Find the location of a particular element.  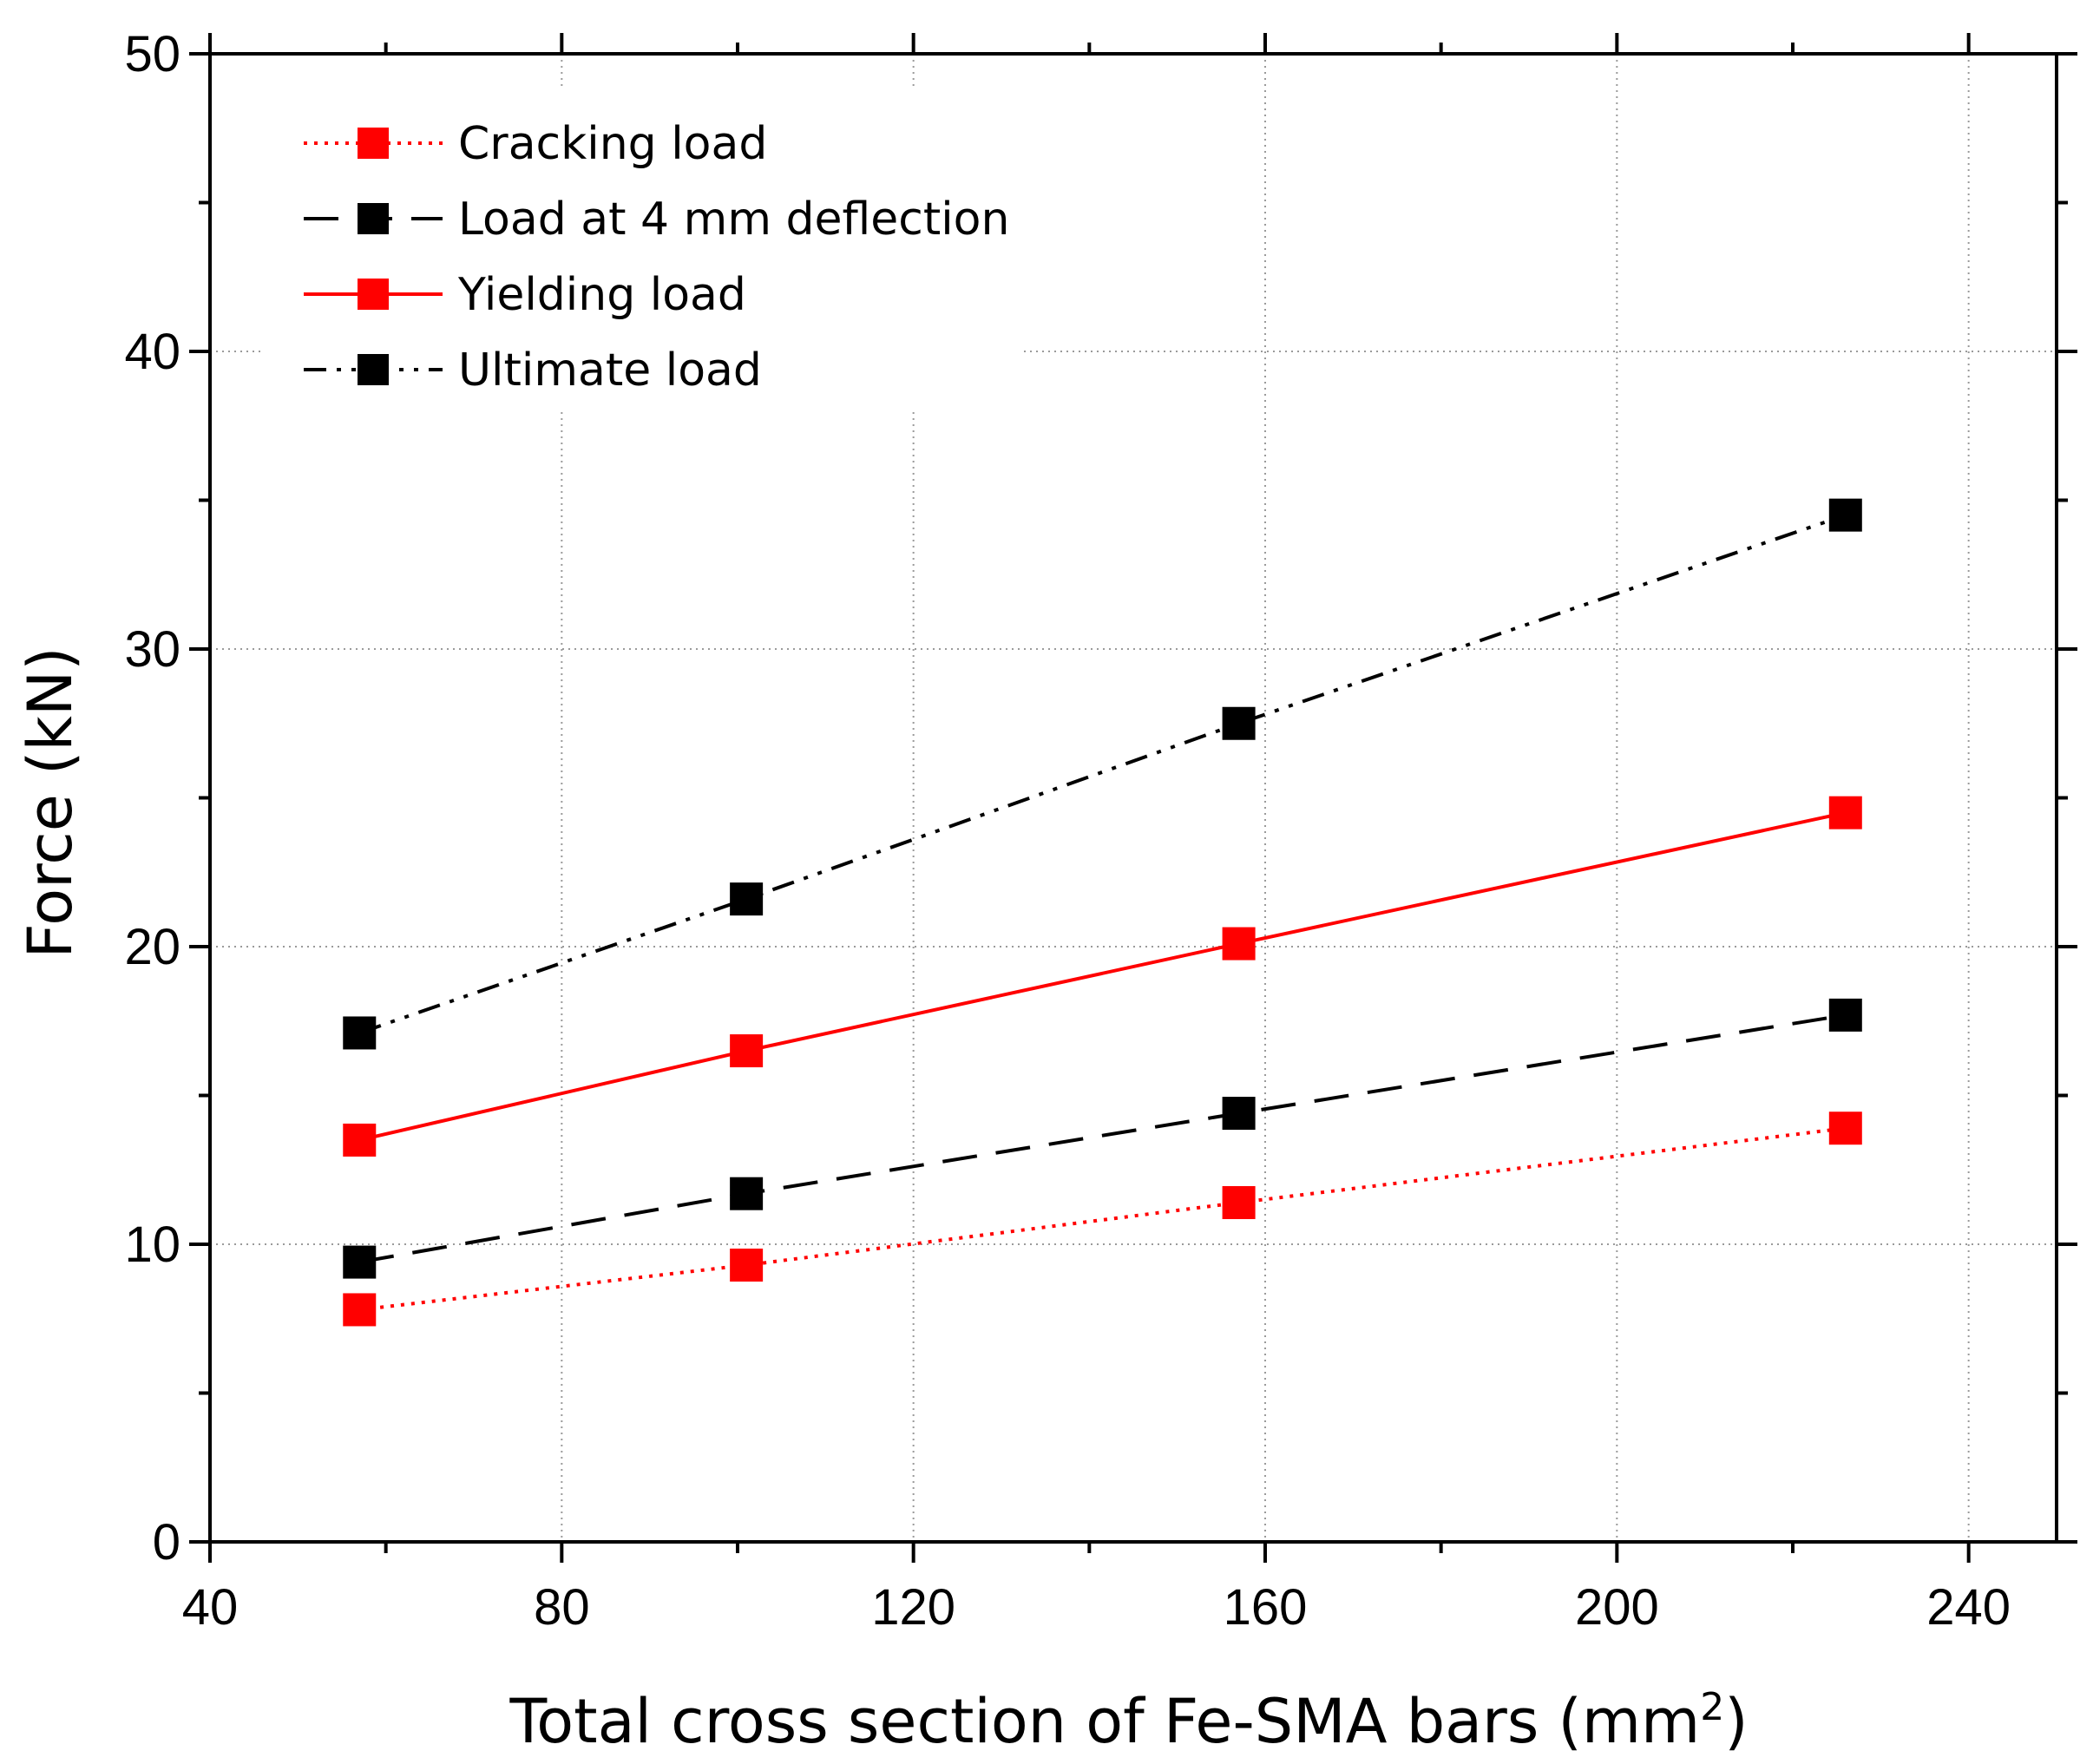

y-tick-label: 40 is located at coordinates (152, 352).